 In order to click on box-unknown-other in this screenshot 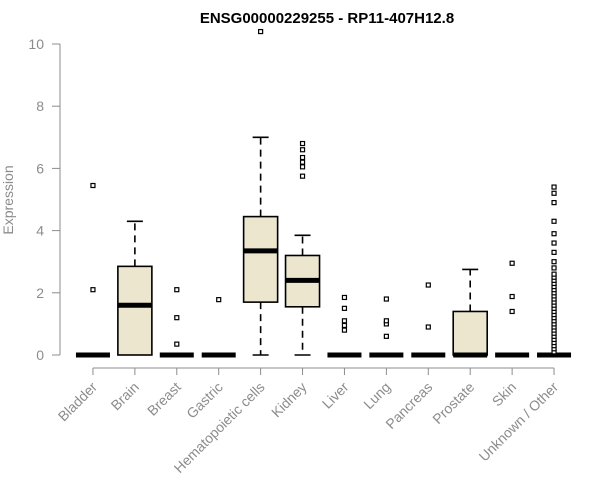, I will do `click(554, 271)`.